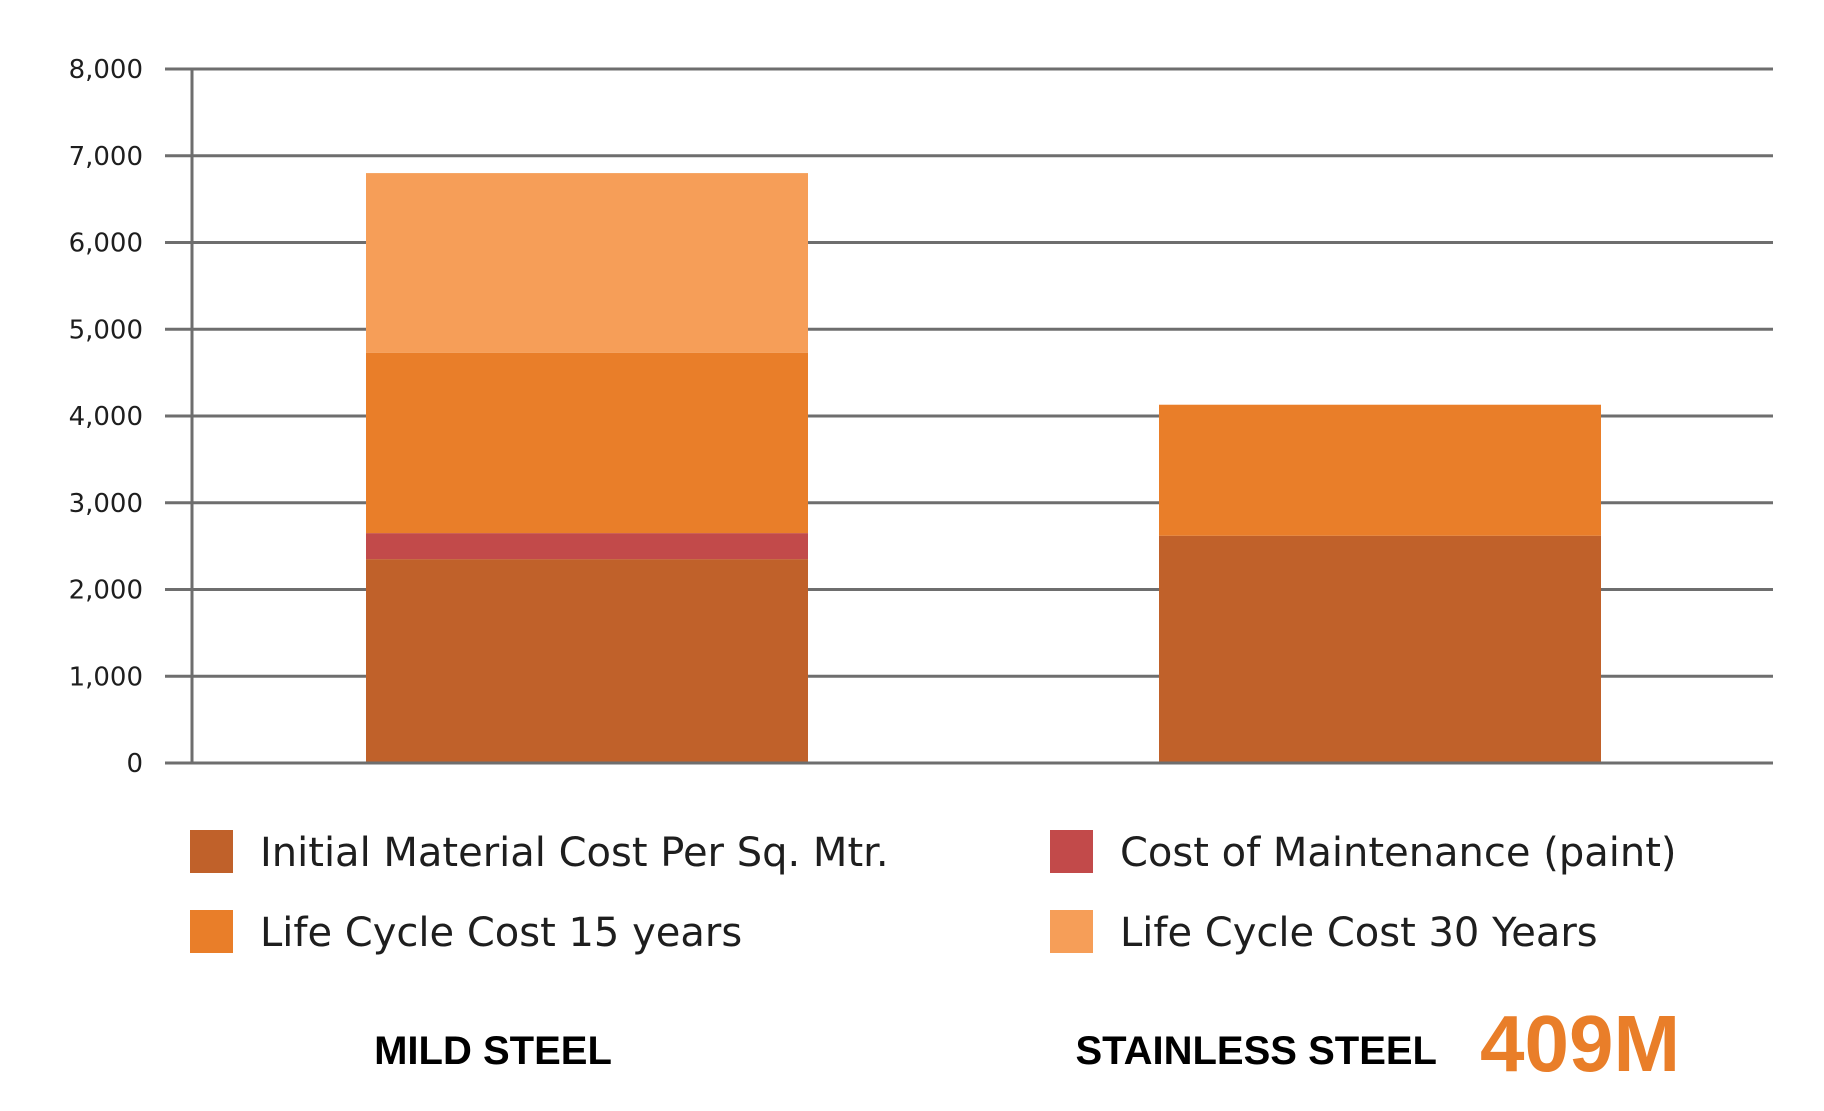 This screenshot has height=1111, width=1824. I want to click on legend-label: Cost of Maintenance (paint), so click(1398, 853).